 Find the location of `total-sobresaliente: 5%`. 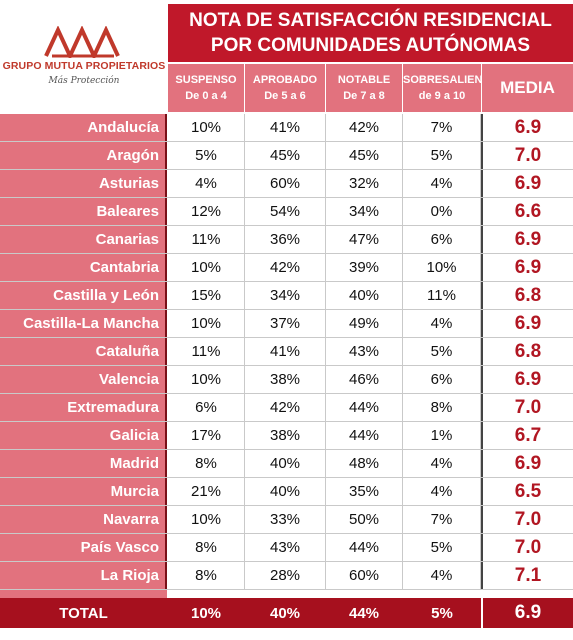

total-sobresaliente: 5% is located at coordinates (442, 613).